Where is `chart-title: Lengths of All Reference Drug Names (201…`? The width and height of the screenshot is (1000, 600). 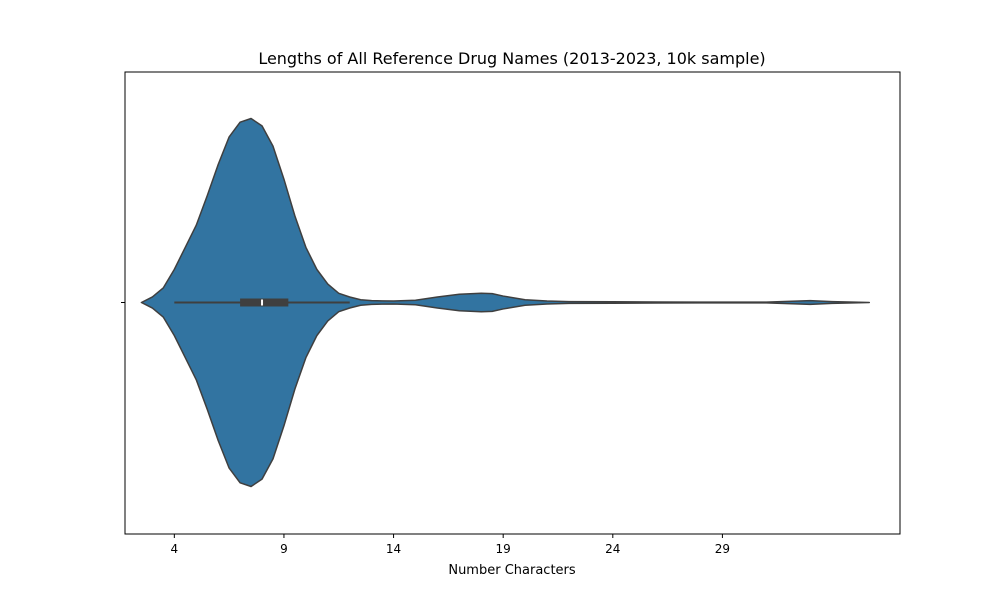
chart-title: Lengths of All Reference Drug Names (201… is located at coordinates (511, 58).